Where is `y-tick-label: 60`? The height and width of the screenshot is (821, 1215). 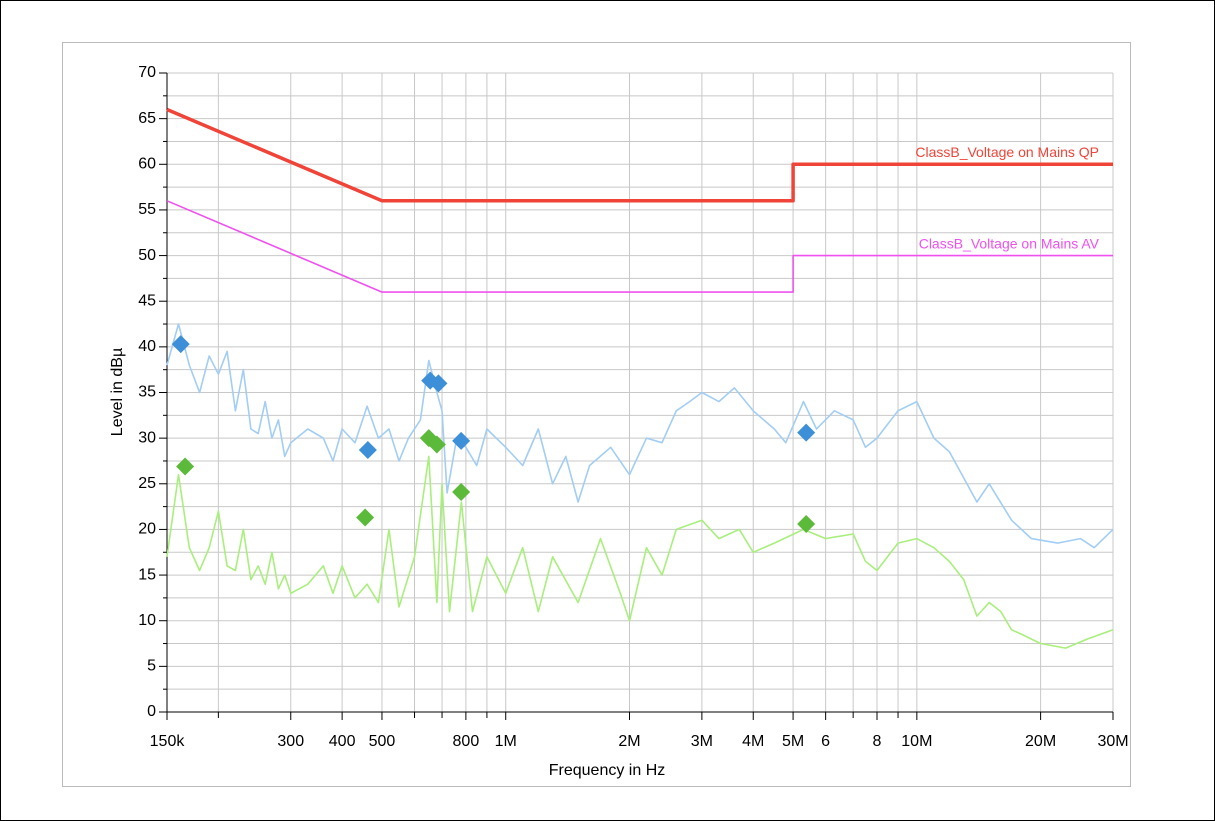
y-tick-label: 60 is located at coordinates (147, 164).